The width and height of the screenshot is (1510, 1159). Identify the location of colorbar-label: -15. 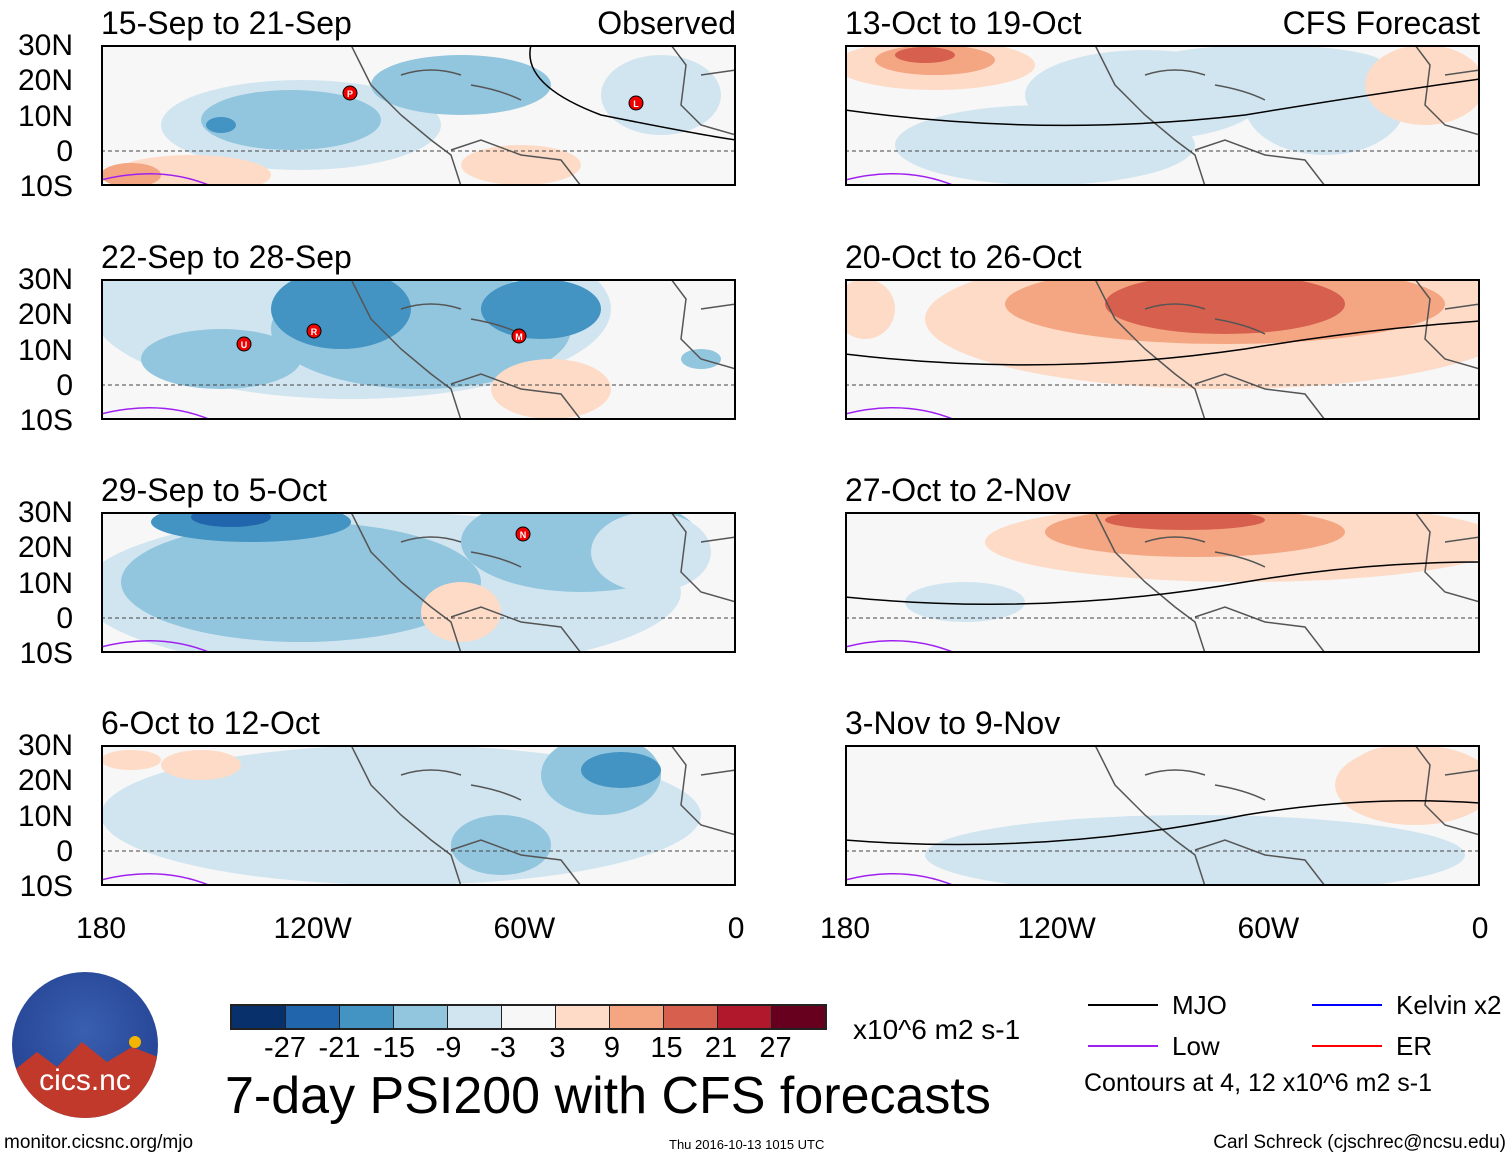
(394, 1048).